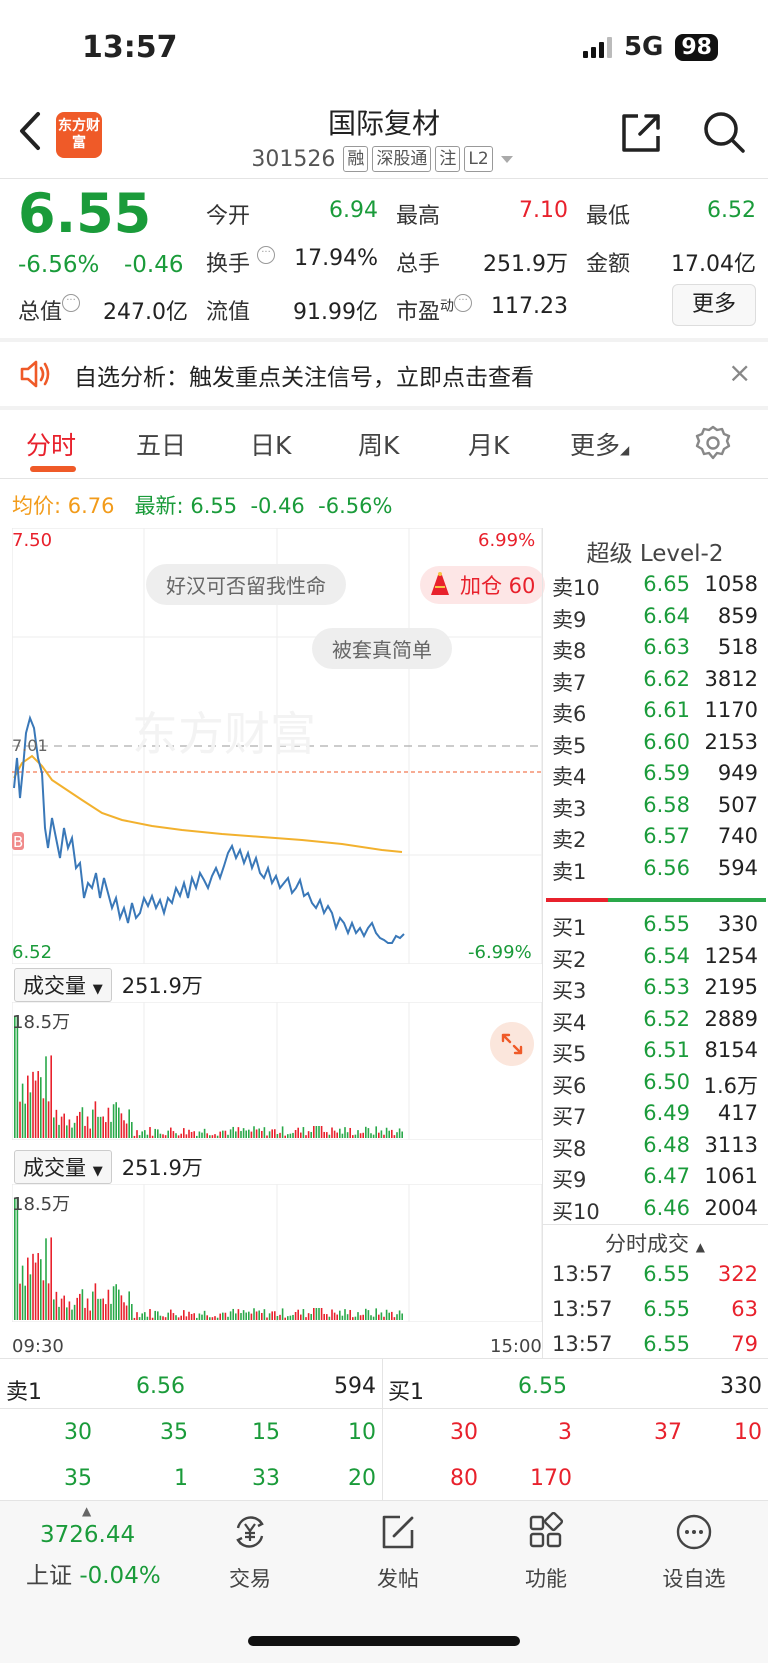 This screenshot has height=1663, width=768. I want to click on close-icon: ×, so click(740, 372).